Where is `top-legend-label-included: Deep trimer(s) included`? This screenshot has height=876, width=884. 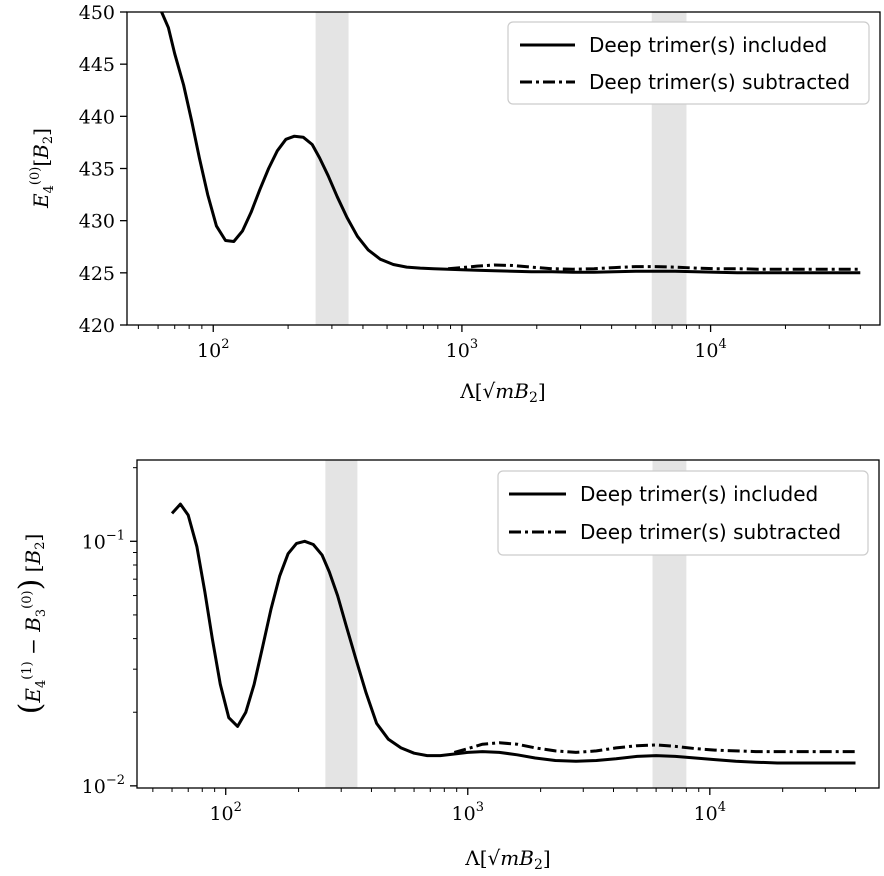
top-legend-label-included: Deep trimer(s) included is located at coordinates (708, 45).